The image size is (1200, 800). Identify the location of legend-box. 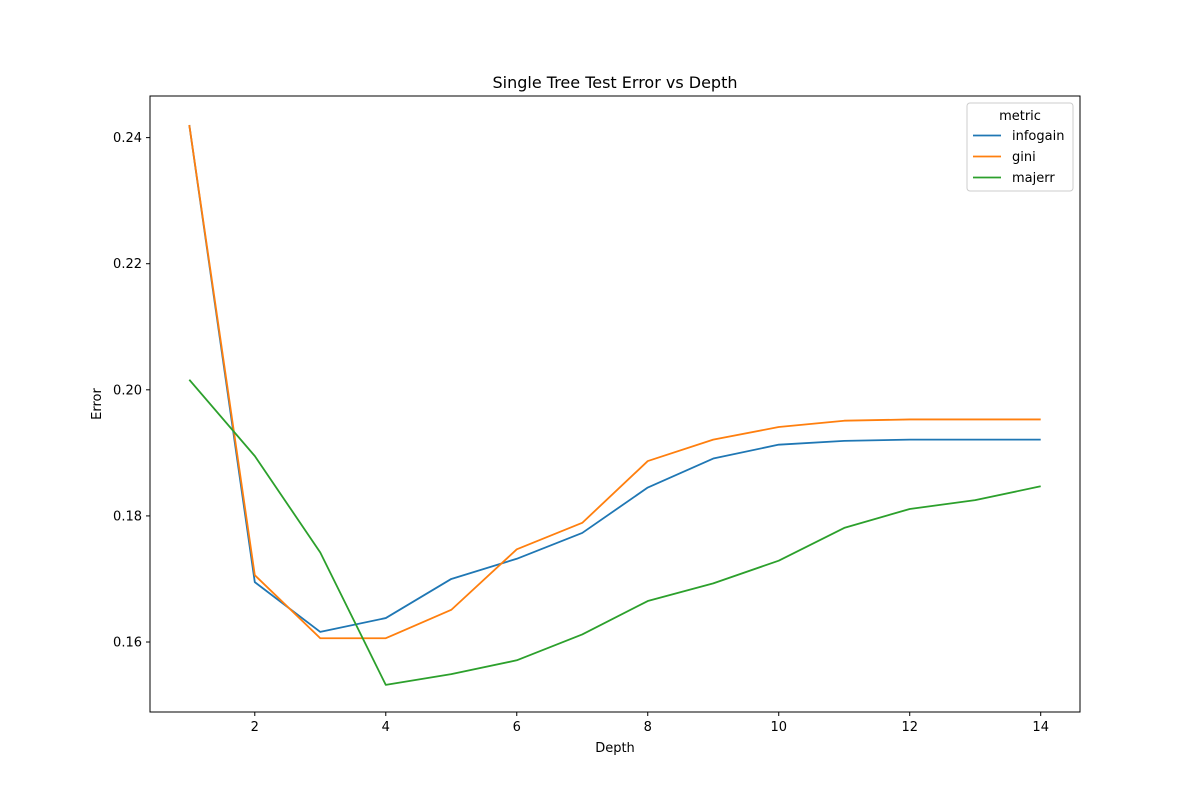
(1020, 147).